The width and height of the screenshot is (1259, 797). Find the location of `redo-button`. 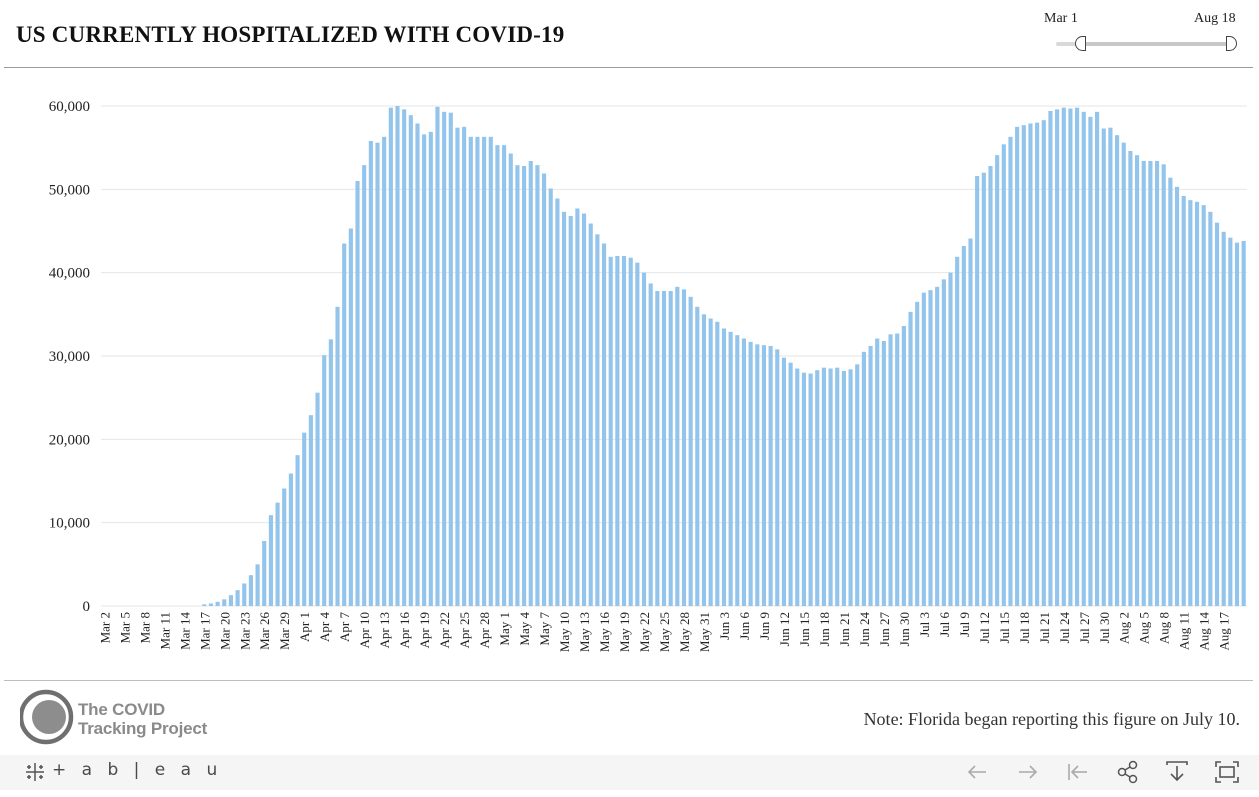

redo-button is located at coordinates (1028, 772).